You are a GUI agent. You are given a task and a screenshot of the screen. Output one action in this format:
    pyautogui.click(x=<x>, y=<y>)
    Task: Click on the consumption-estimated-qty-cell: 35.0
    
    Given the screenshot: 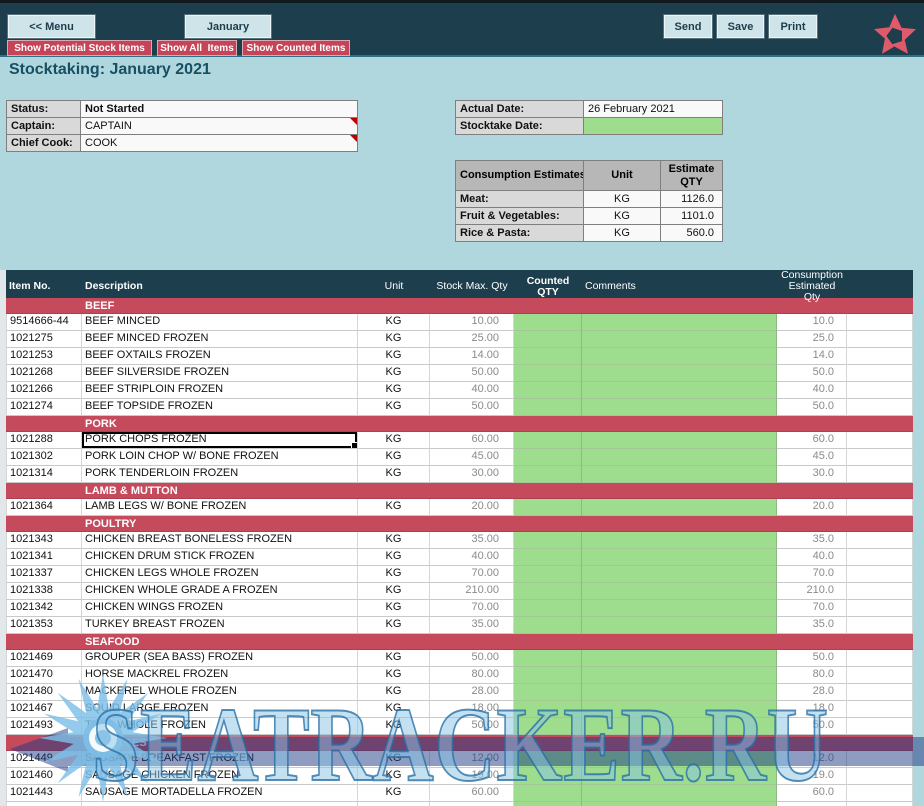 What is the action you would take?
    pyautogui.click(x=812, y=625)
    